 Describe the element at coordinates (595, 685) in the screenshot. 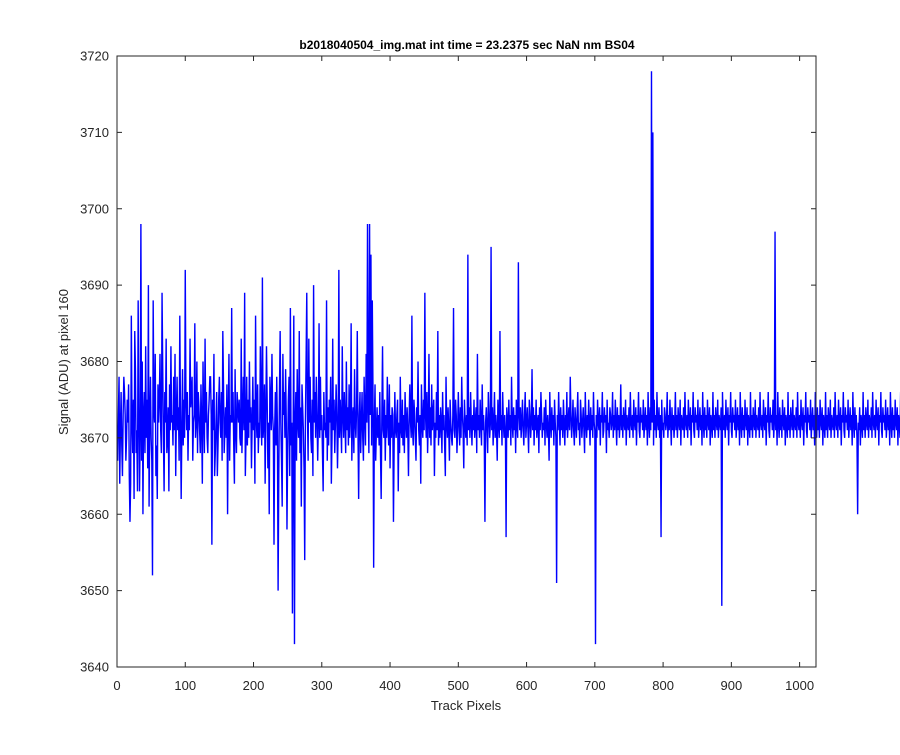

I see `x-tick-label: 700` at that location.